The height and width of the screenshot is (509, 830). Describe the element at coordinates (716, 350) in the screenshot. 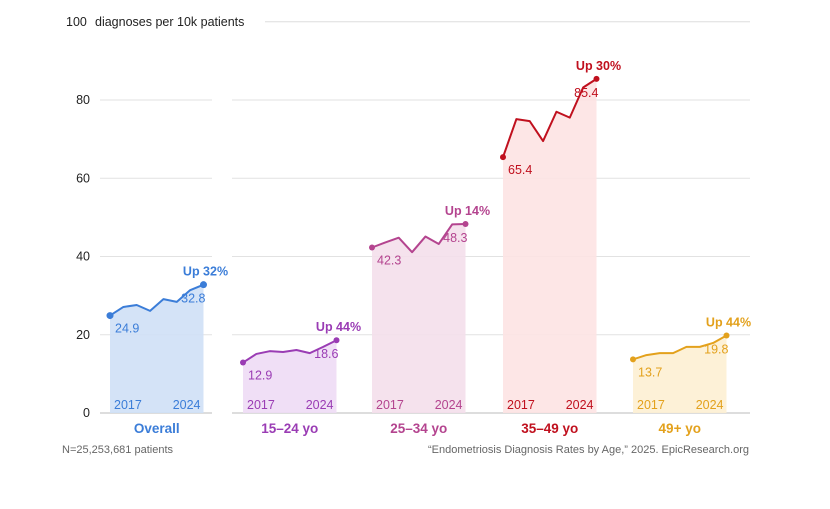

I see `end-value-label: 19.8` at that location.